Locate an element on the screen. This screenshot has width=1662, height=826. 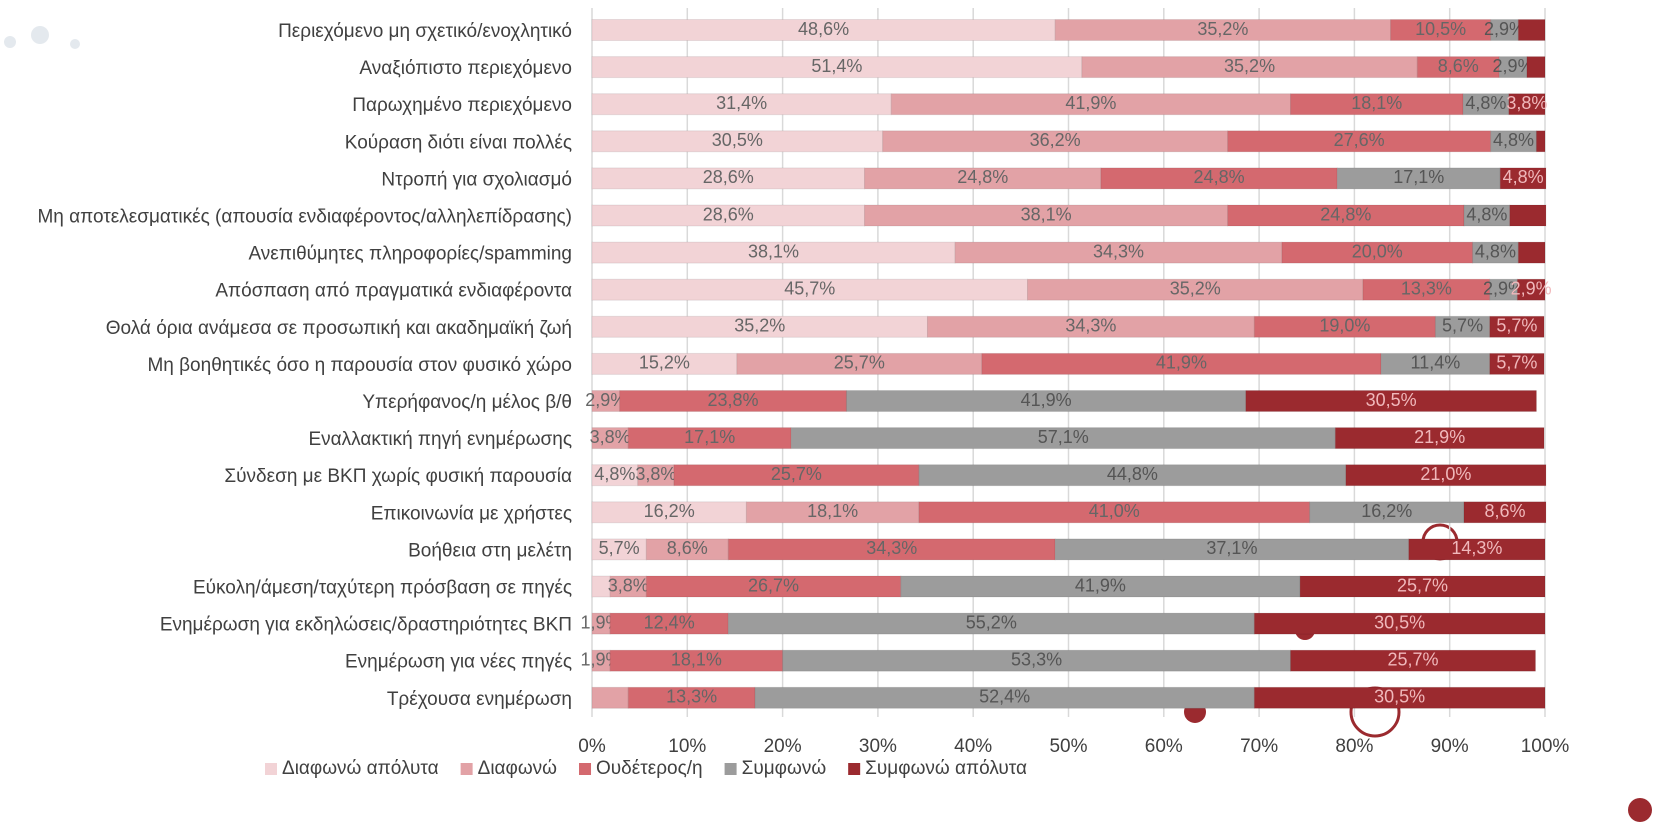
x-tick-label: 20% is located at coordinates (783, 746).